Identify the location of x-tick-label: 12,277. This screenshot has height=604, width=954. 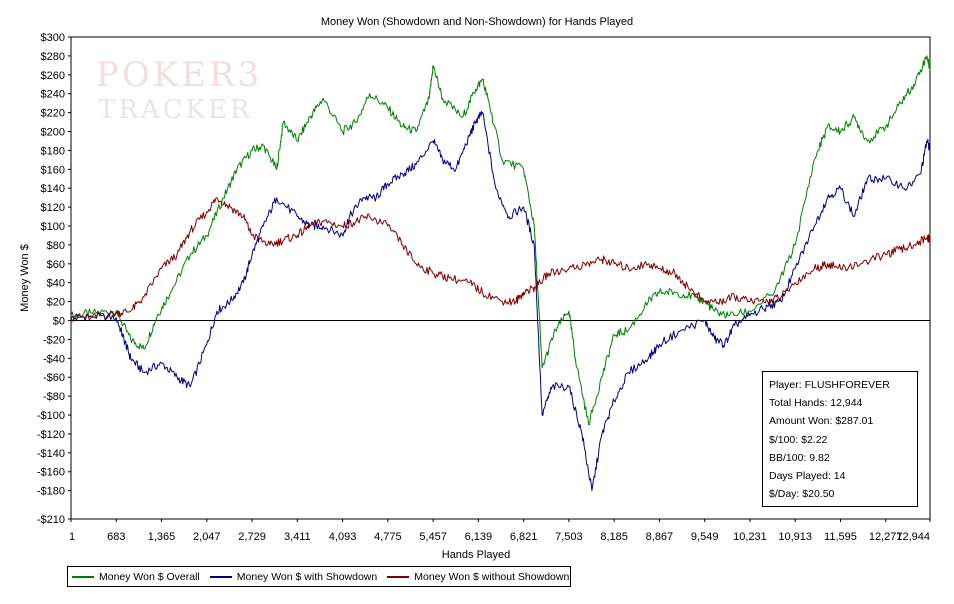
(886, 537).